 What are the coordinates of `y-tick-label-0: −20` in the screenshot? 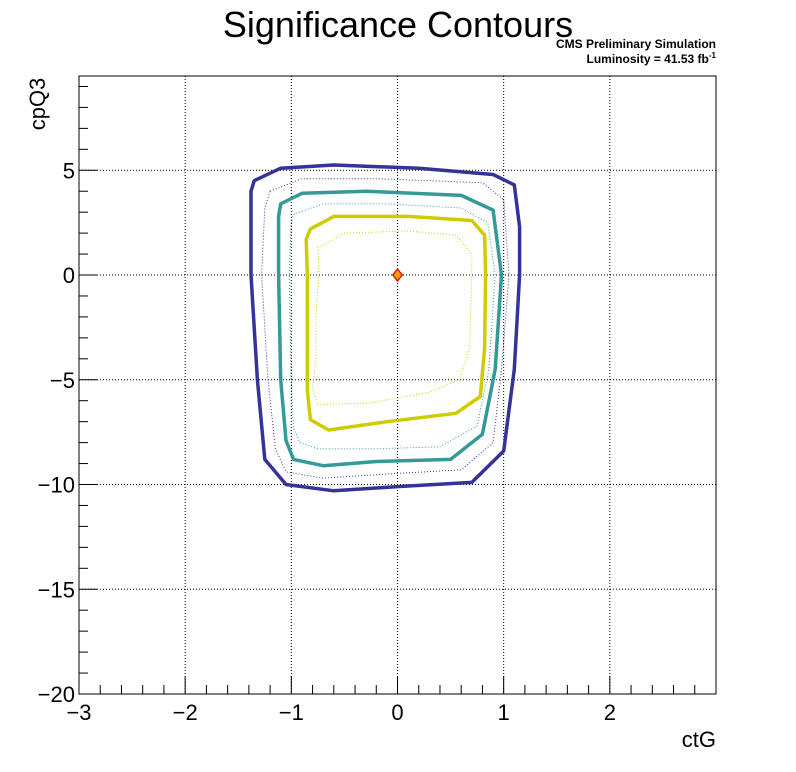 It's located at (56, 694).